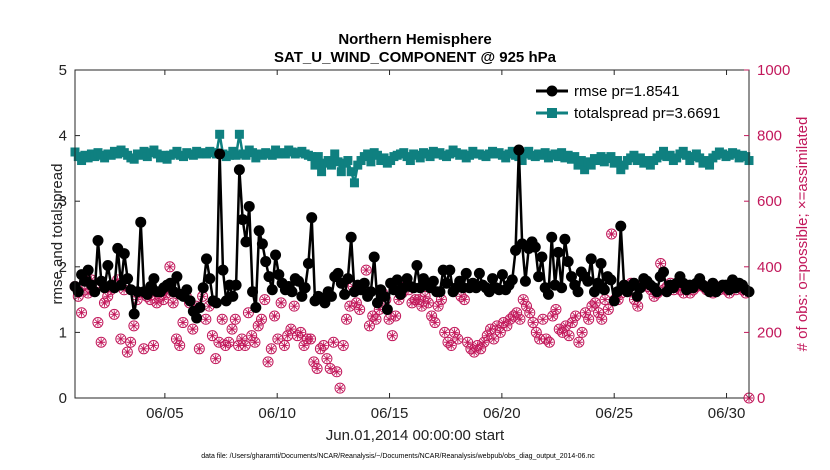  What do you see at coordinates (802, 234) in the screenshot?
I see `y-axis-right-label: # of obs: o=possible; ×=assimilated` at bounding box center [802, 234].